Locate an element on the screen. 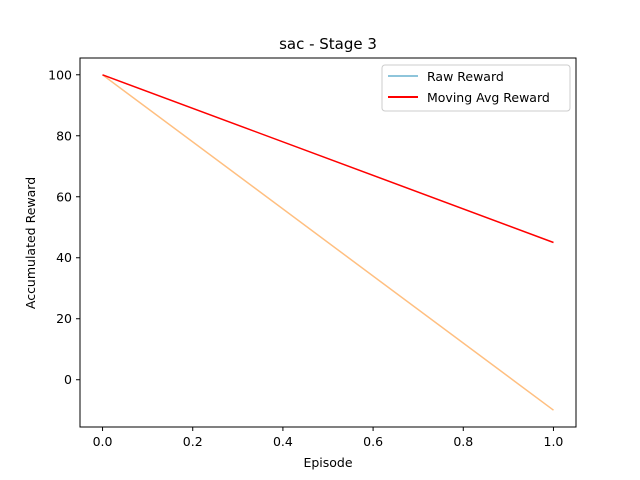 The width and height of the screenshot is (640, 480). x-tick-label: 0.0 is located at coordinates (103, 441).